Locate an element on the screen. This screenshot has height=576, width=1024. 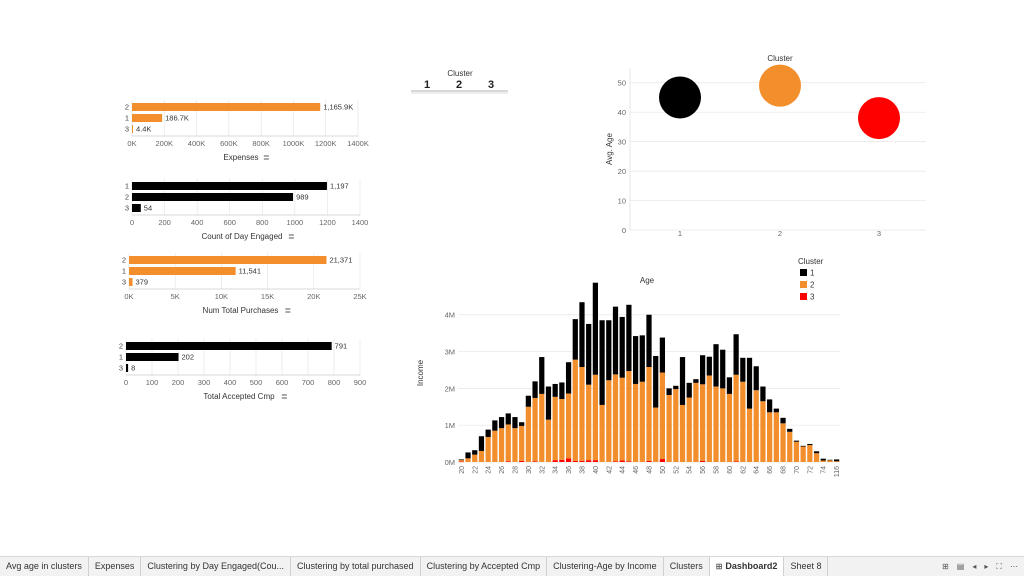
more-icon: ⋯ is located at coordinates (1014, 566).